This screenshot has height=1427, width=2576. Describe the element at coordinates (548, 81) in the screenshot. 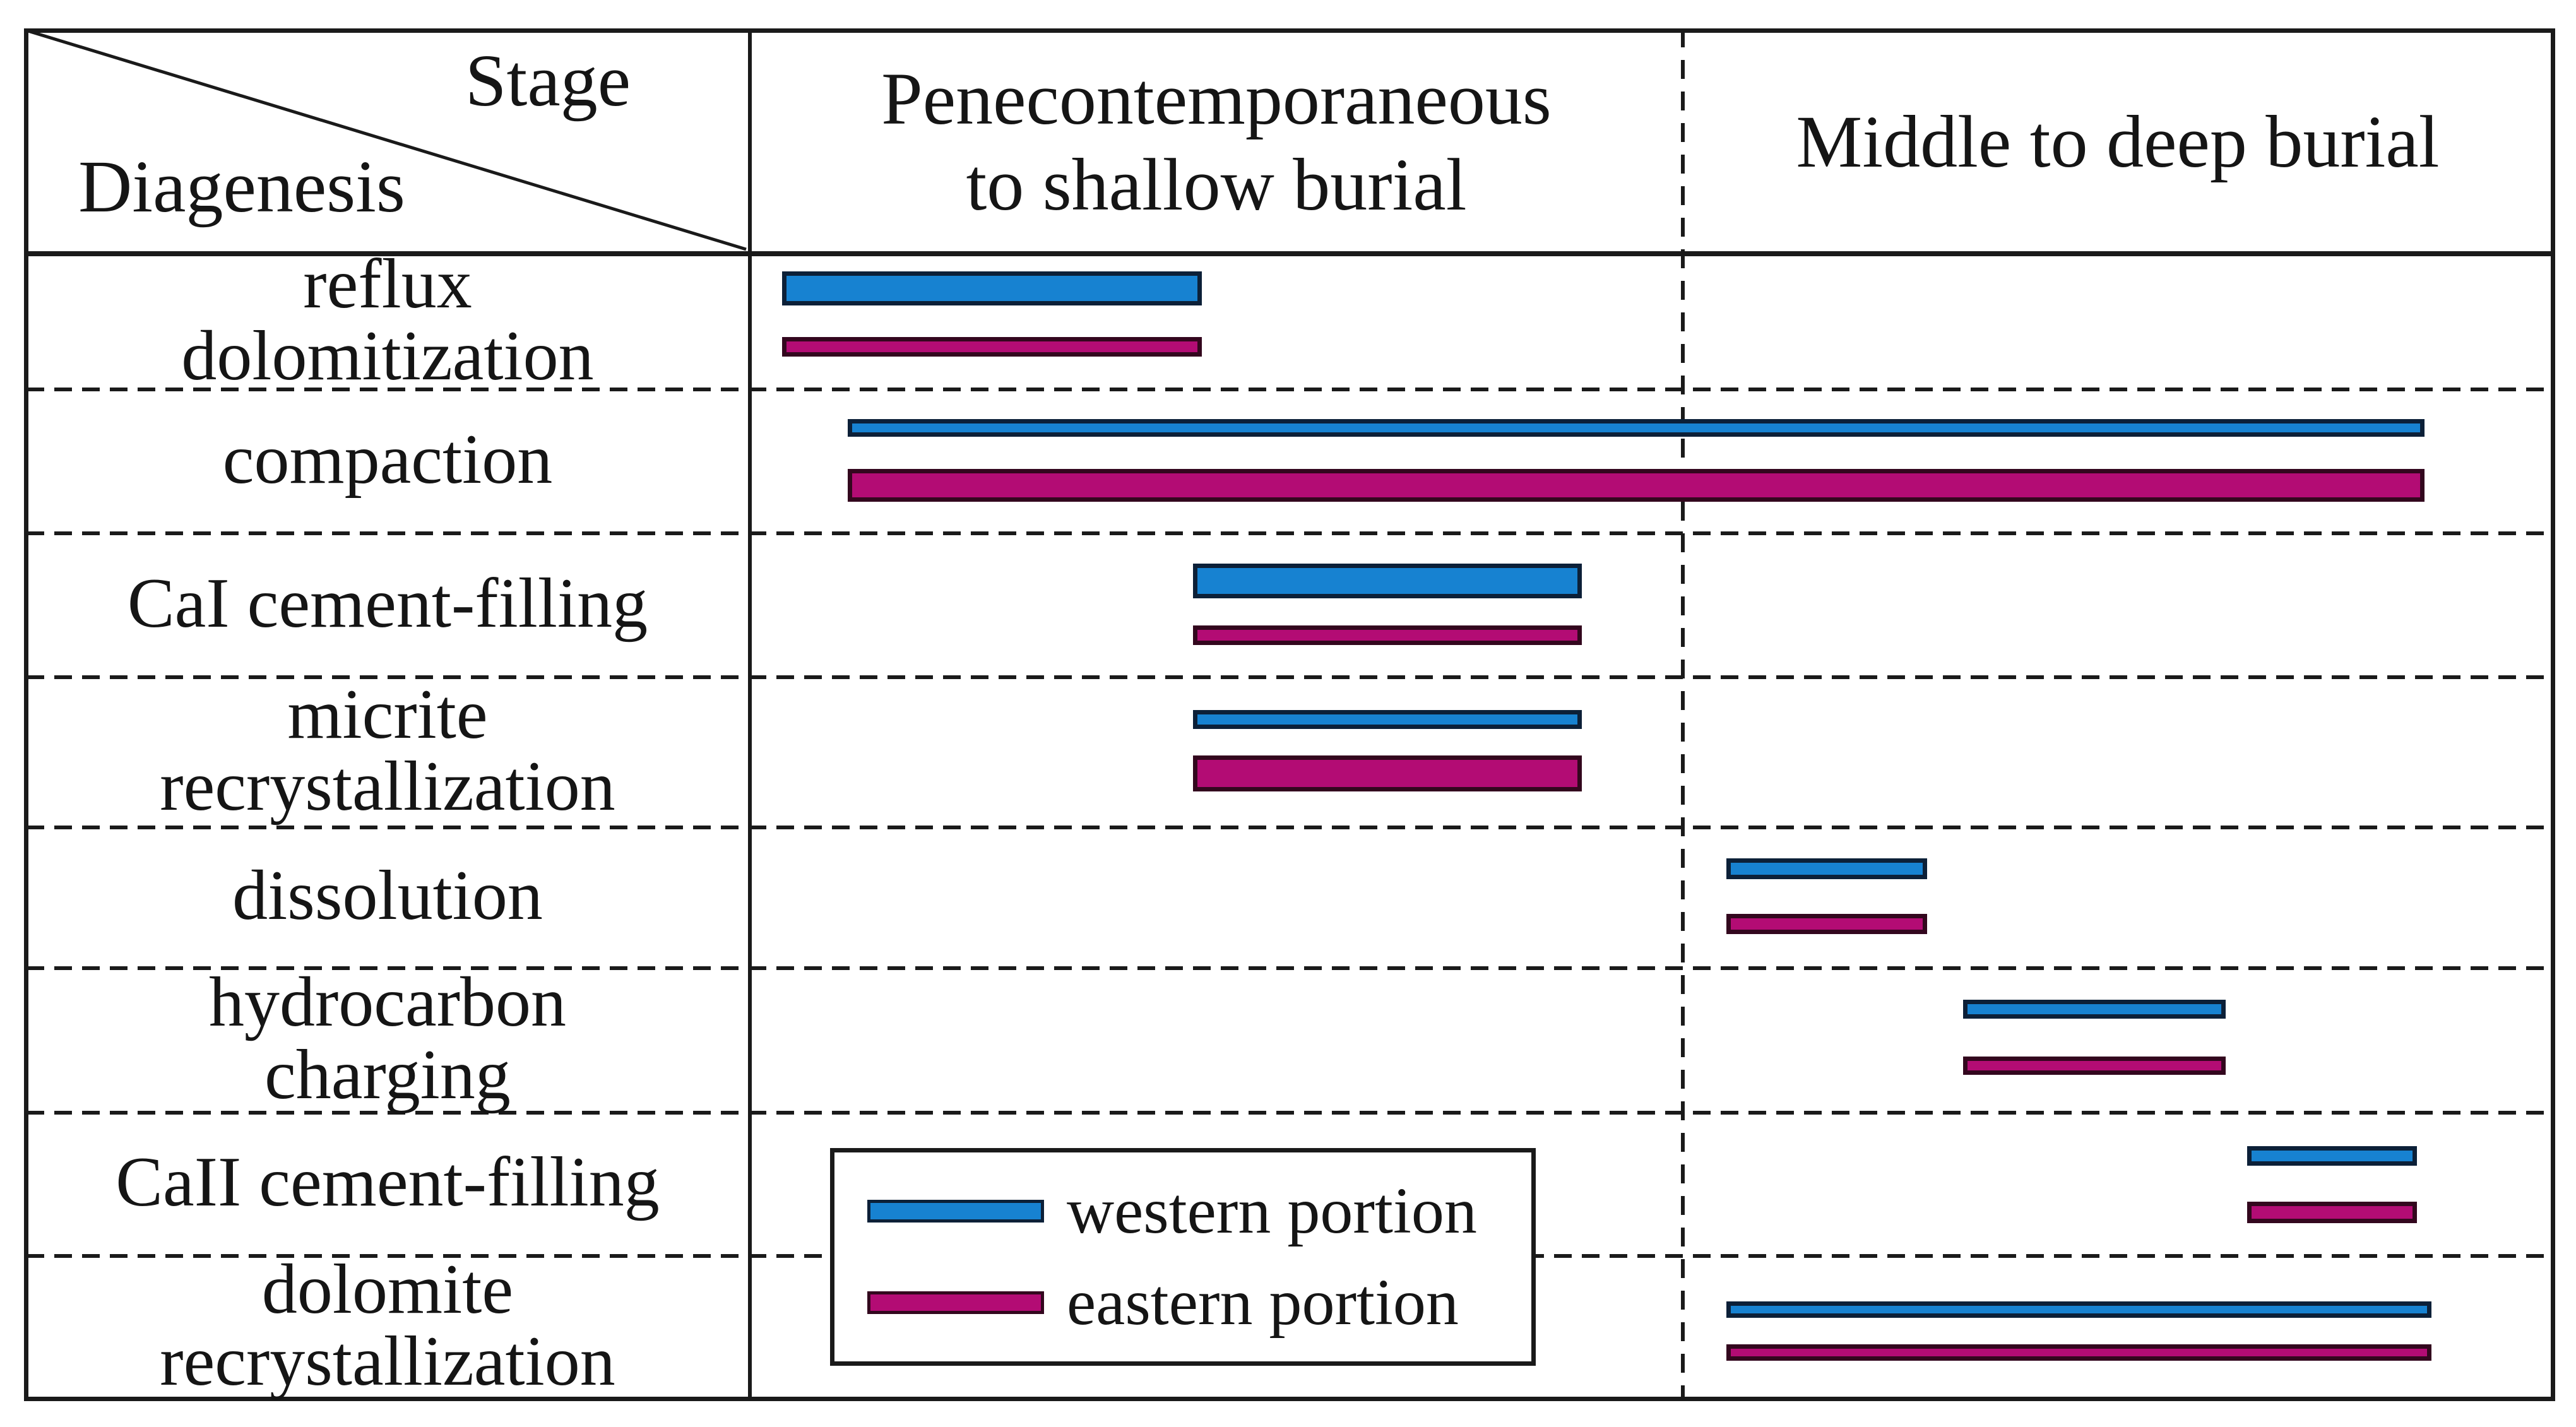

I see `corner-label-stage: Stage` at that location.